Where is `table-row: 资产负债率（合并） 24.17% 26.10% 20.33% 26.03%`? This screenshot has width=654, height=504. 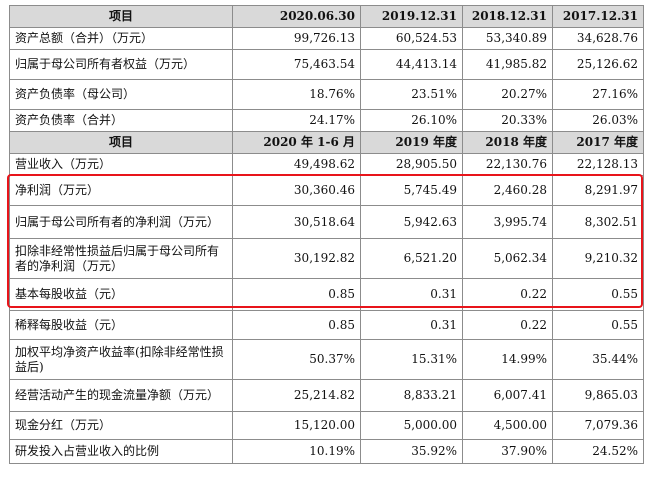
table-row: 资产负债率（合并） 24.17% 26.10% 20.33% 26.03% is located at coordinates (326, 120).